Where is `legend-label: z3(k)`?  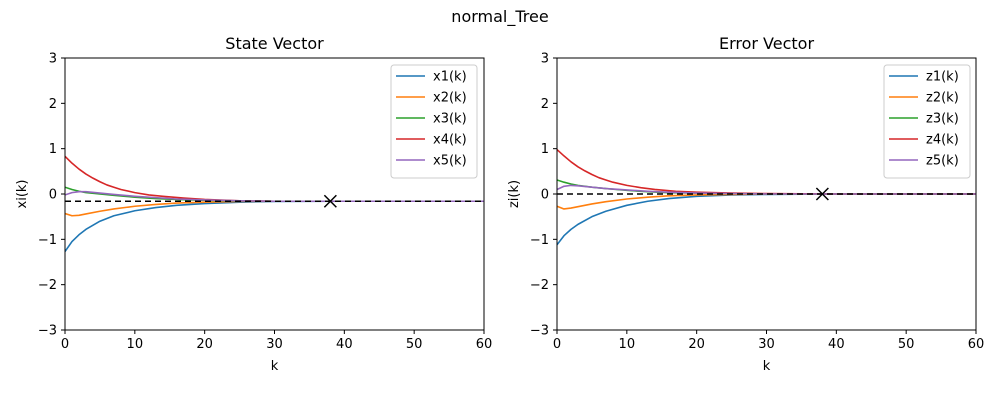 legend-label: z3(k) is located at coordinates (942, 119).